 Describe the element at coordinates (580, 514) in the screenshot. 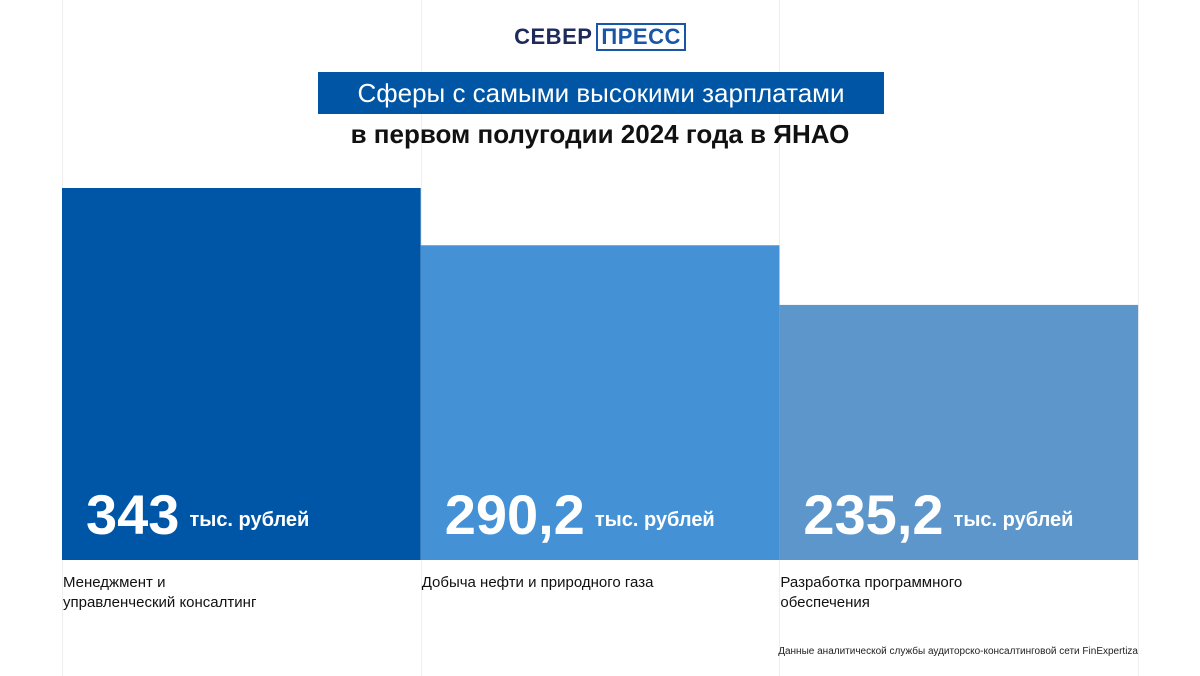

I see `bar-value-label: 290,2 тыс. рублей` at that location.